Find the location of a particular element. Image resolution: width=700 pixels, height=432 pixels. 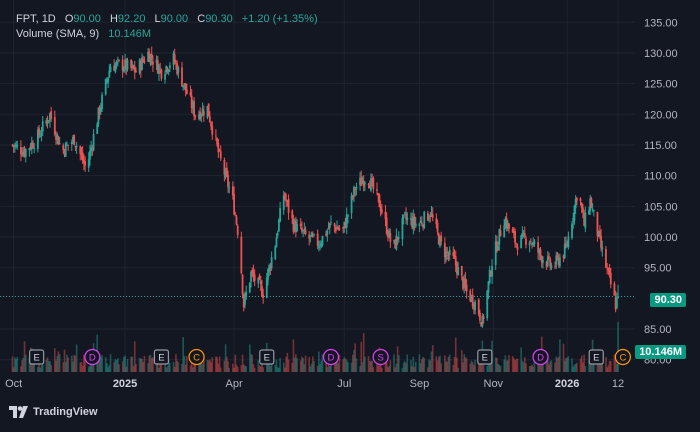

symbol-label: FPT is located at coordinates (26, 19).